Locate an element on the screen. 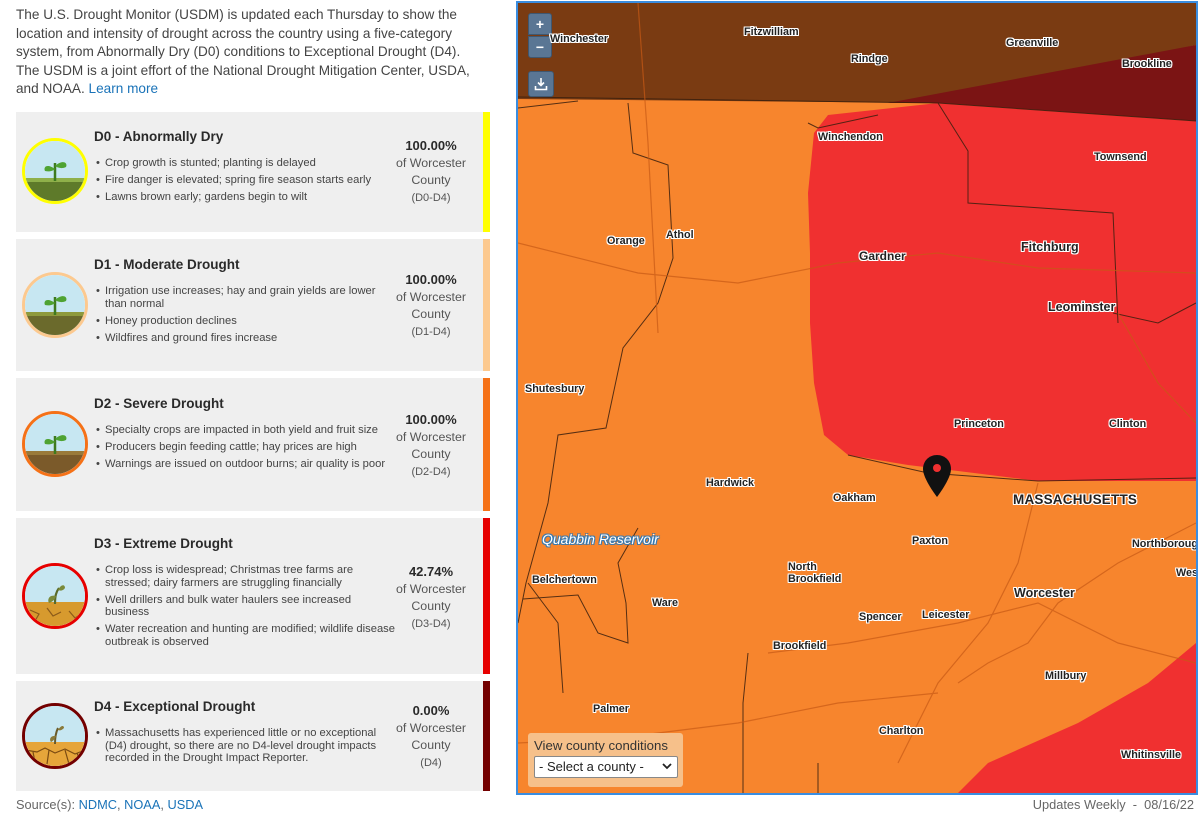 The width and height of the screenshot is (1200, 820). place-label: Winchendon is located at coordinates (850, 137).